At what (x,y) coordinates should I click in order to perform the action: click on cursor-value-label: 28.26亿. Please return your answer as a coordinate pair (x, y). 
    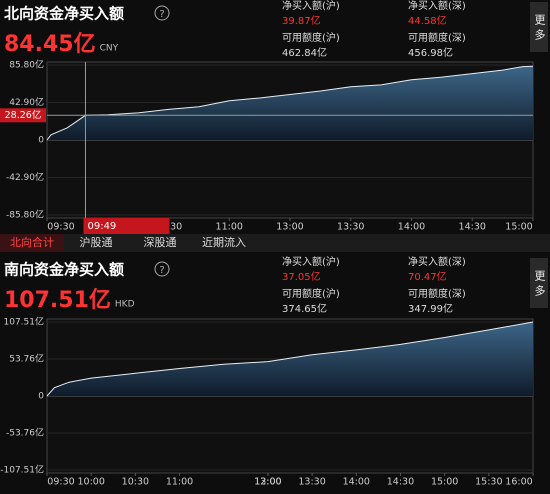
    Looking at the image, I should click on (23, 115).